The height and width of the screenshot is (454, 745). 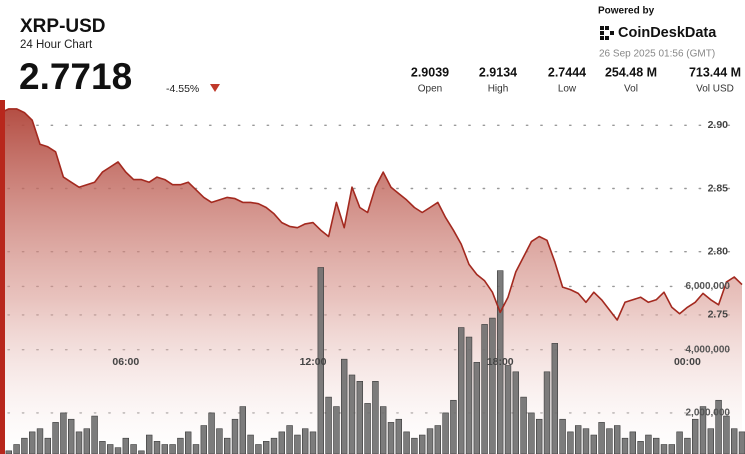 I want to click on chart-title: XRP-USD, so click(x=63, y=26).